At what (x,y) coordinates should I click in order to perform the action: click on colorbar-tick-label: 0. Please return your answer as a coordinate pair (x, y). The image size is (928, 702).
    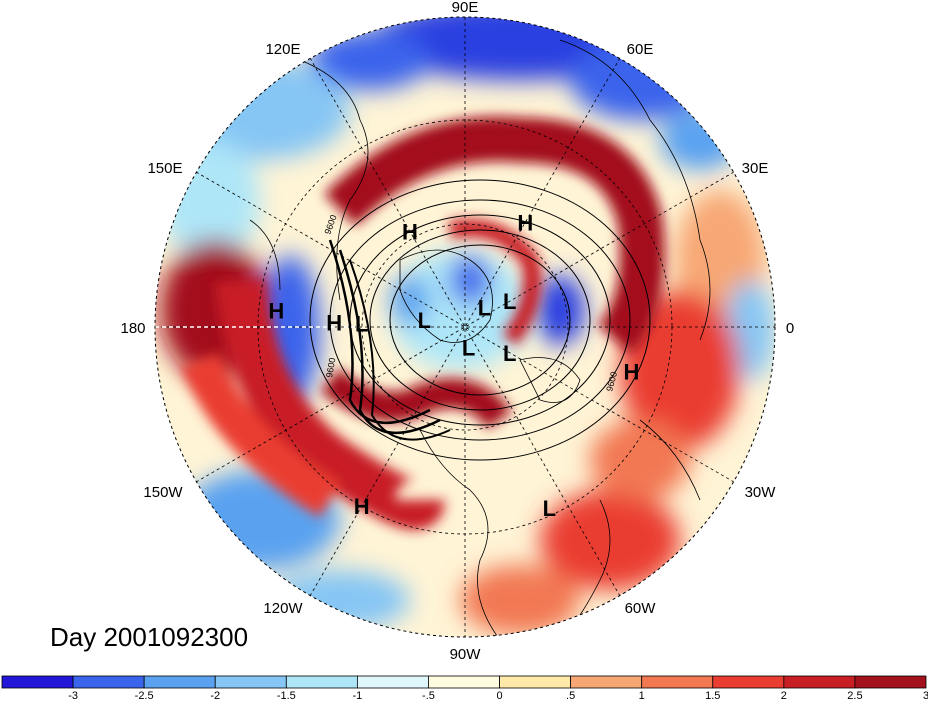
    Looking at the image, I should click on (499, 696).